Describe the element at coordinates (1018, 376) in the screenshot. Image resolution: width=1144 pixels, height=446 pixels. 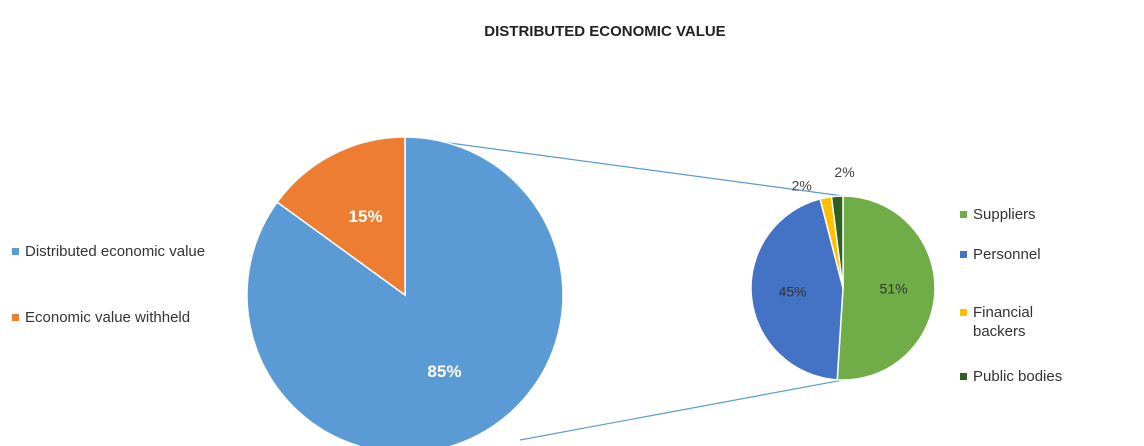
I see `legend-label: Public bodies` at that location.